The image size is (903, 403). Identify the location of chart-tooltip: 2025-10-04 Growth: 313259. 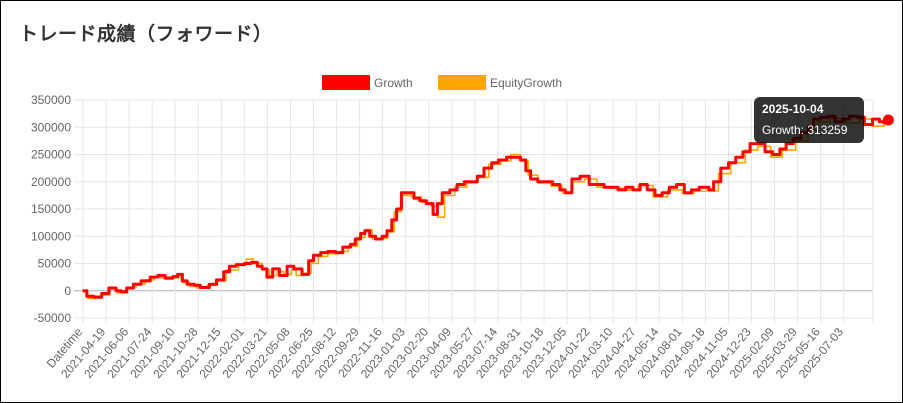
(824, 120).